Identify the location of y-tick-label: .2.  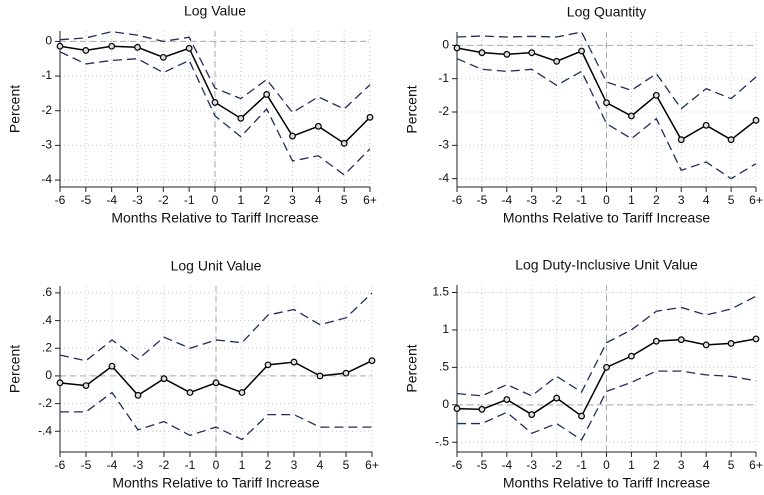
(47, 347).